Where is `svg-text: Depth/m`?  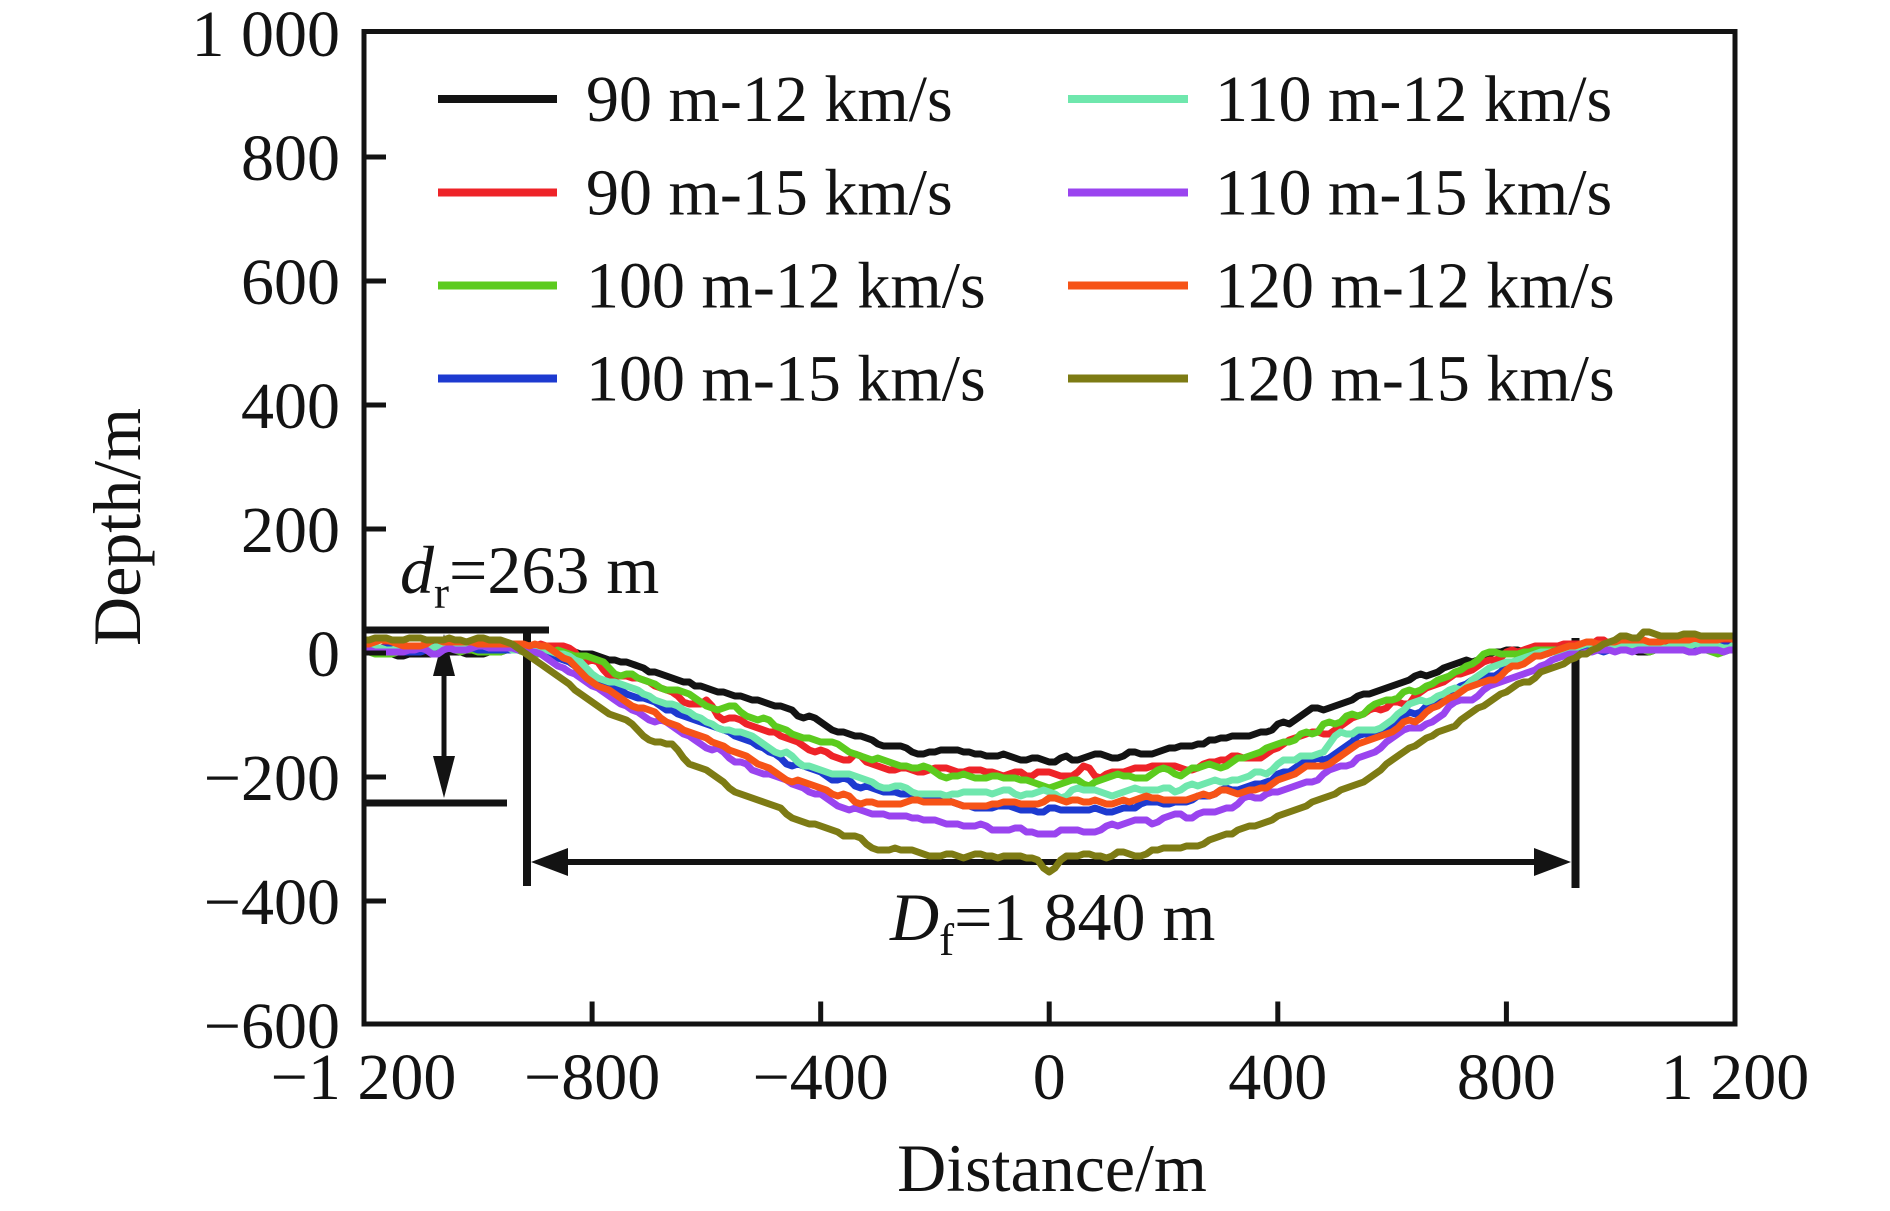 svg-text: Depth/m is located at coordinates (117, 527).